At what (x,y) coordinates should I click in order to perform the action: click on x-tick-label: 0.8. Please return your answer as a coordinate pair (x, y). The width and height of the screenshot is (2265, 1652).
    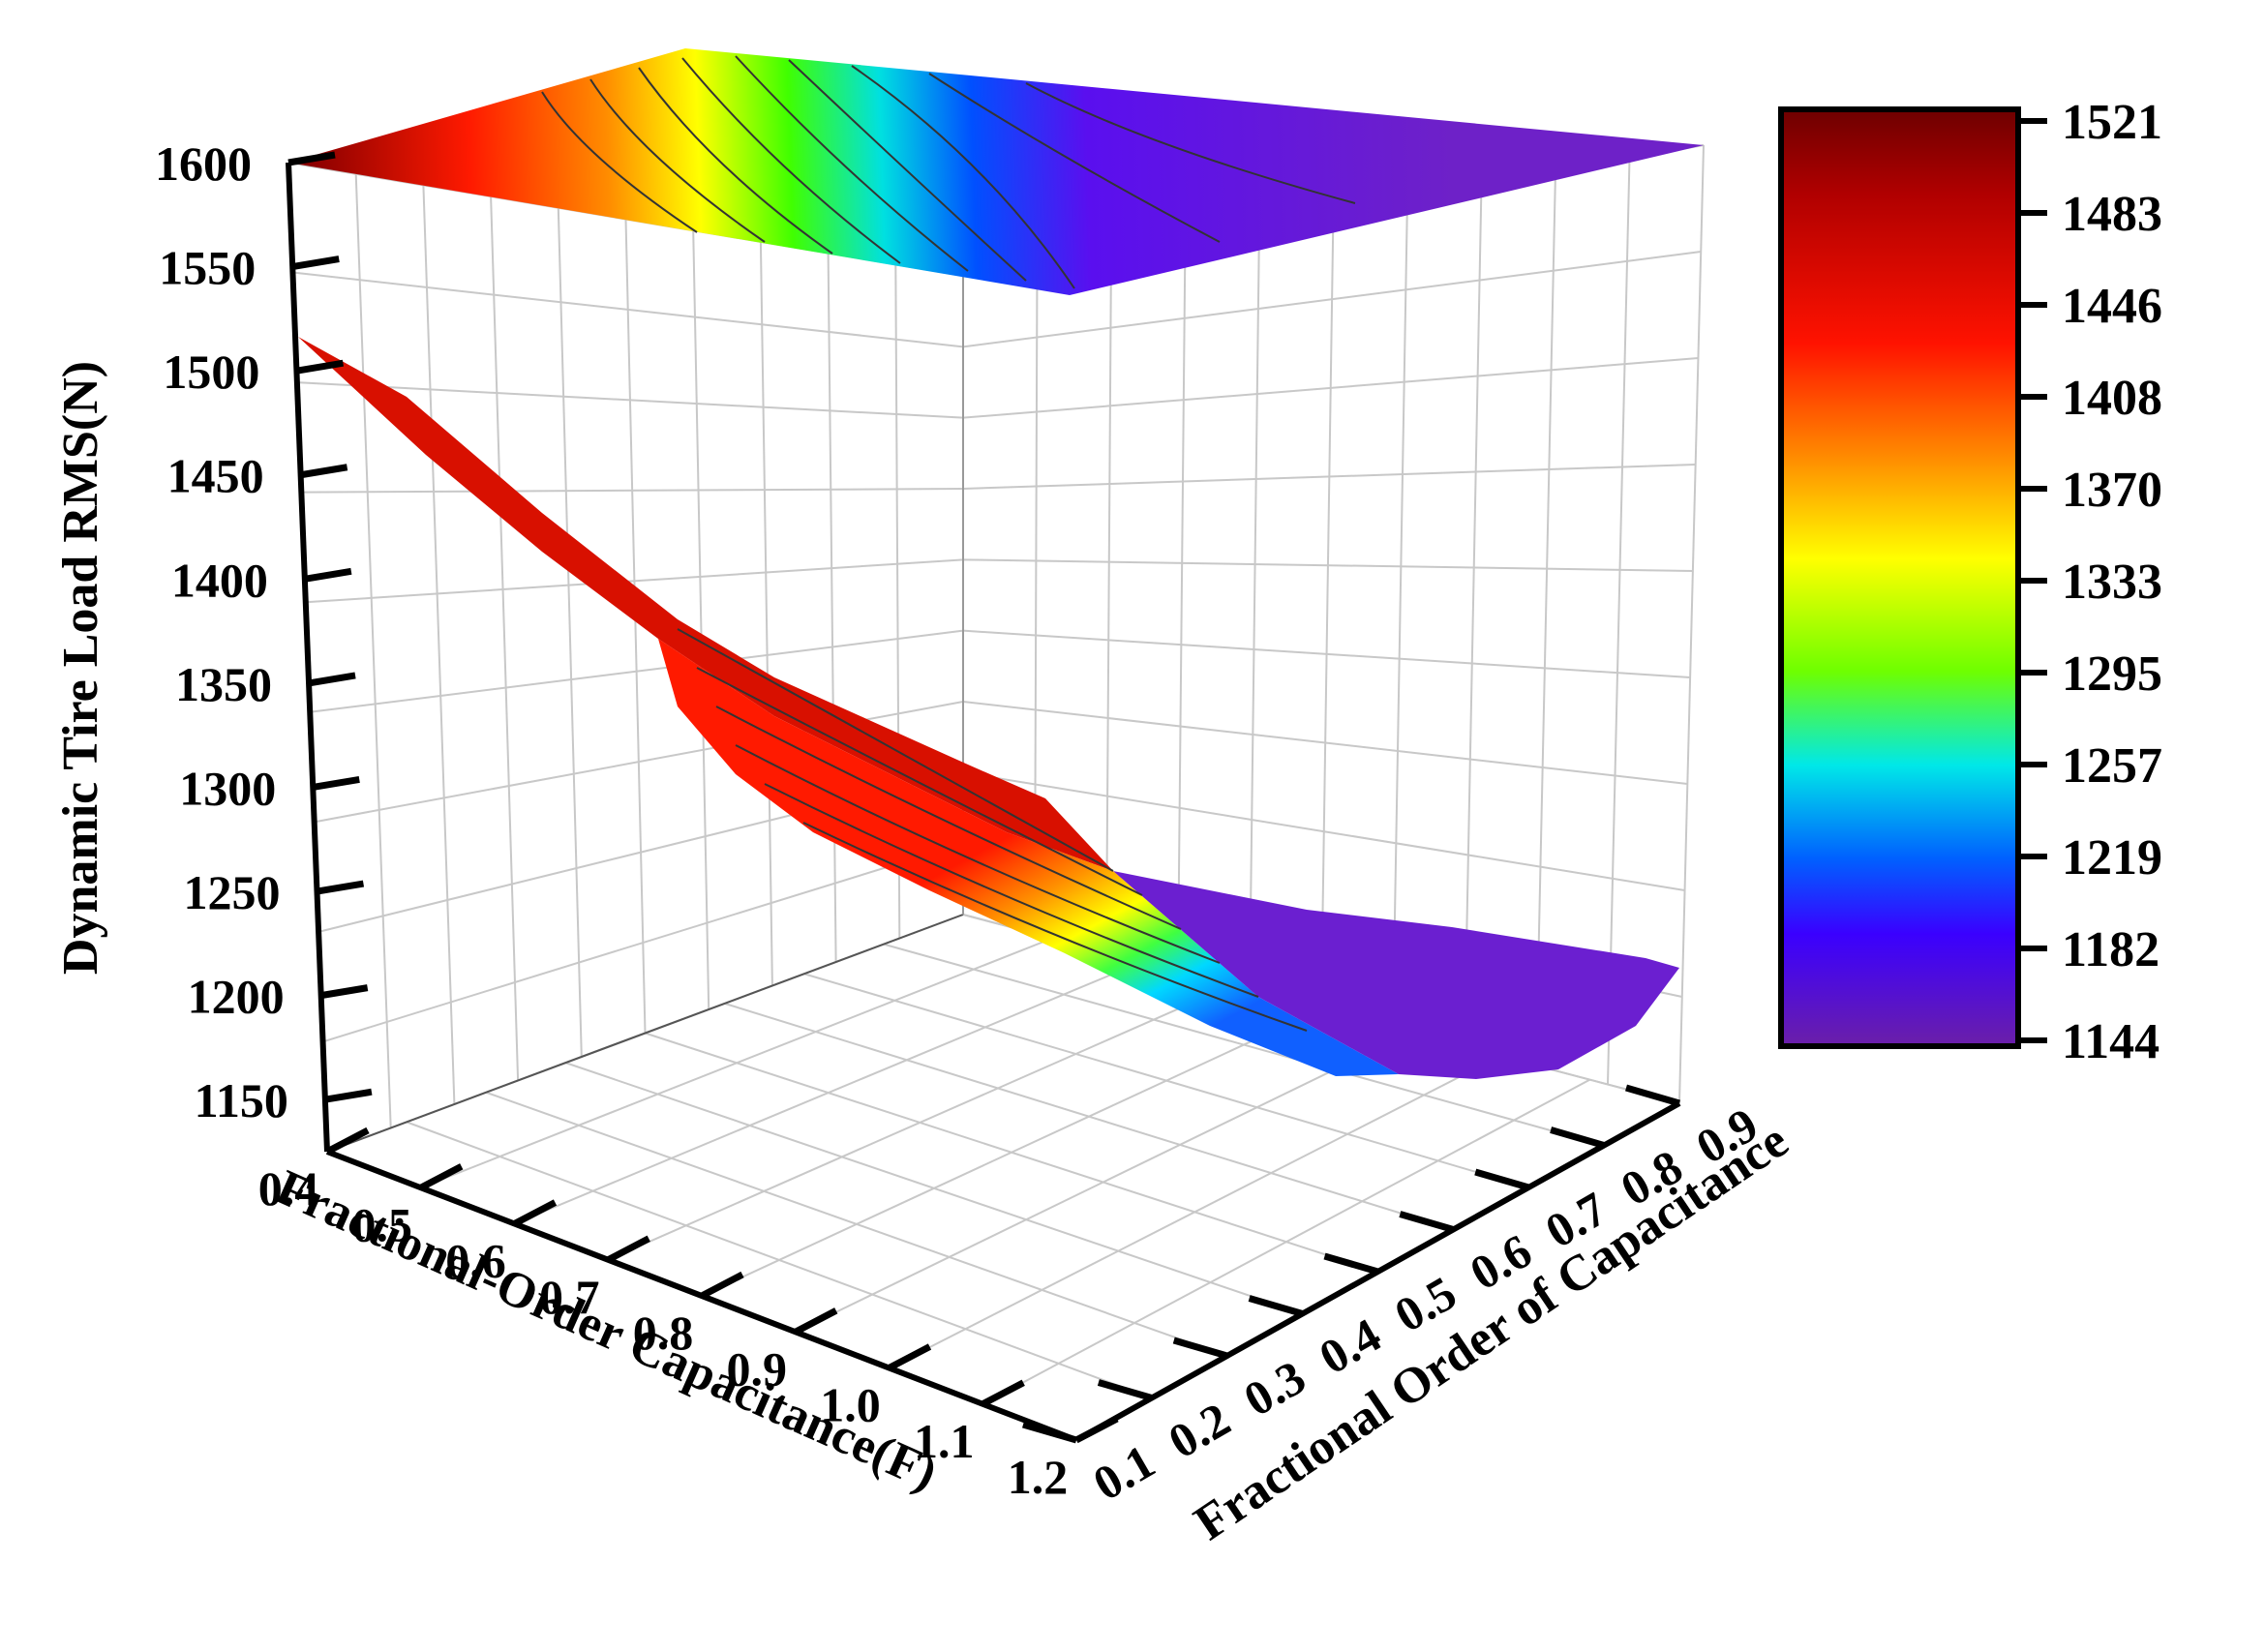
    Looking at the image, I should click on (663, 1333).